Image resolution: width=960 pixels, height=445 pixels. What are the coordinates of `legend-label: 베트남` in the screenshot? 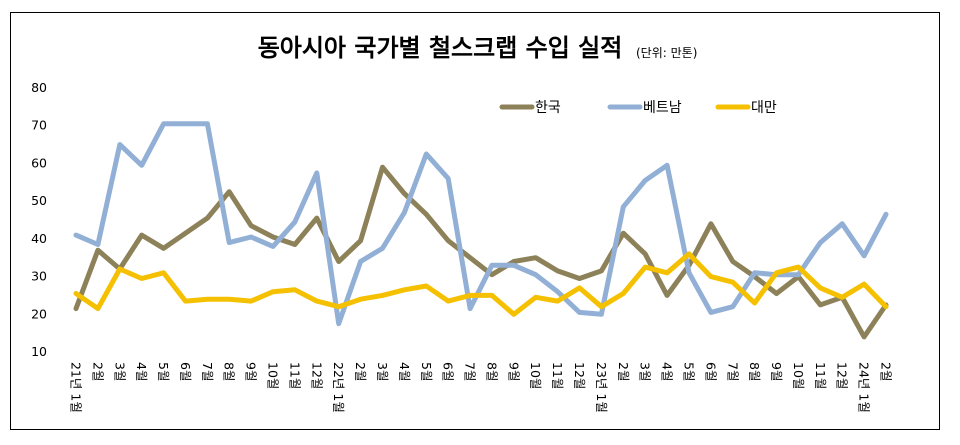 It's located at (662, 108).